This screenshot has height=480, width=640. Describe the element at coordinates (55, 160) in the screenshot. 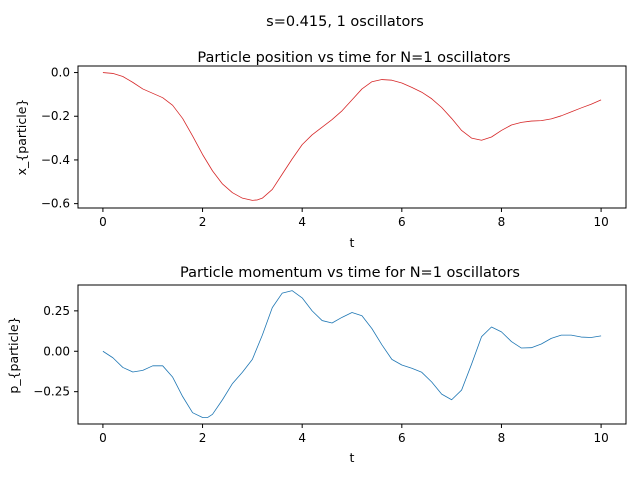

I see `position-y-tick-label: −0.4` at that location.